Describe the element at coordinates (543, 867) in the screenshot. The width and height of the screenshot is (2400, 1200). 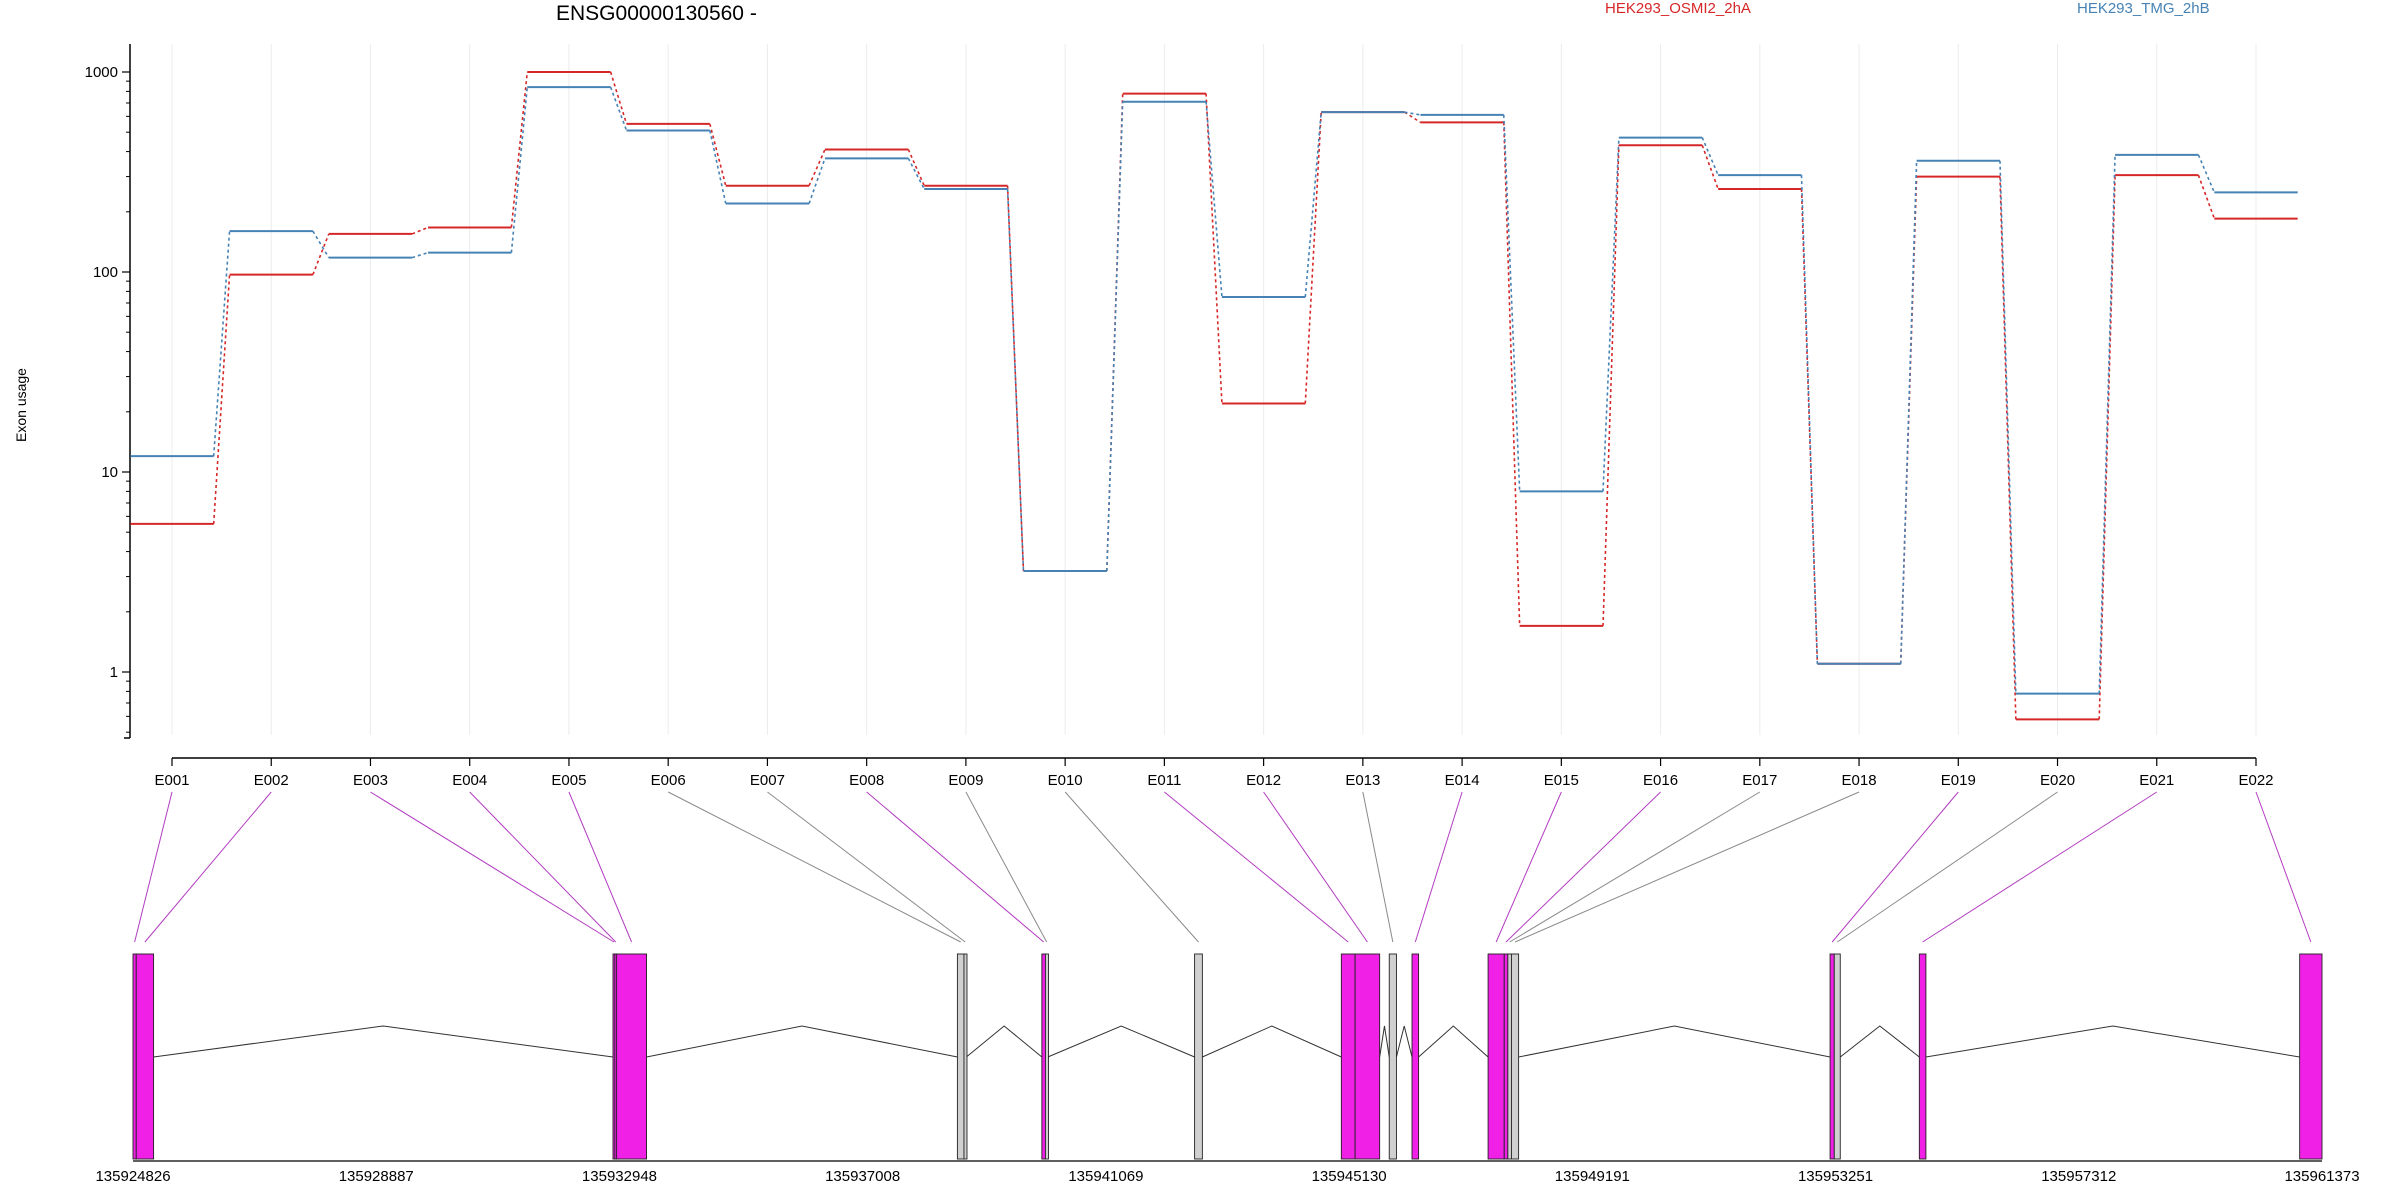
I see `connector-e004` at that location.